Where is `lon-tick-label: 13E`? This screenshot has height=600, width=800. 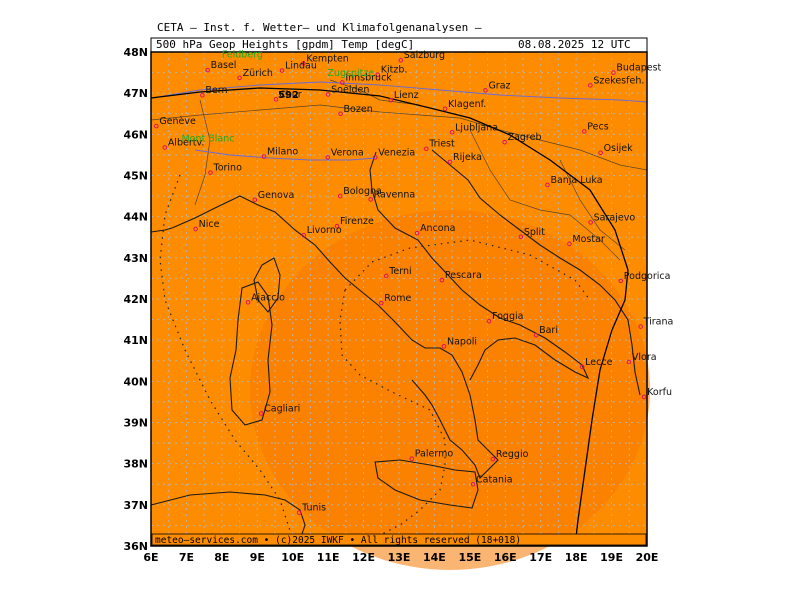
lon-tick-label: 13E is located at coordinates (399, 557).